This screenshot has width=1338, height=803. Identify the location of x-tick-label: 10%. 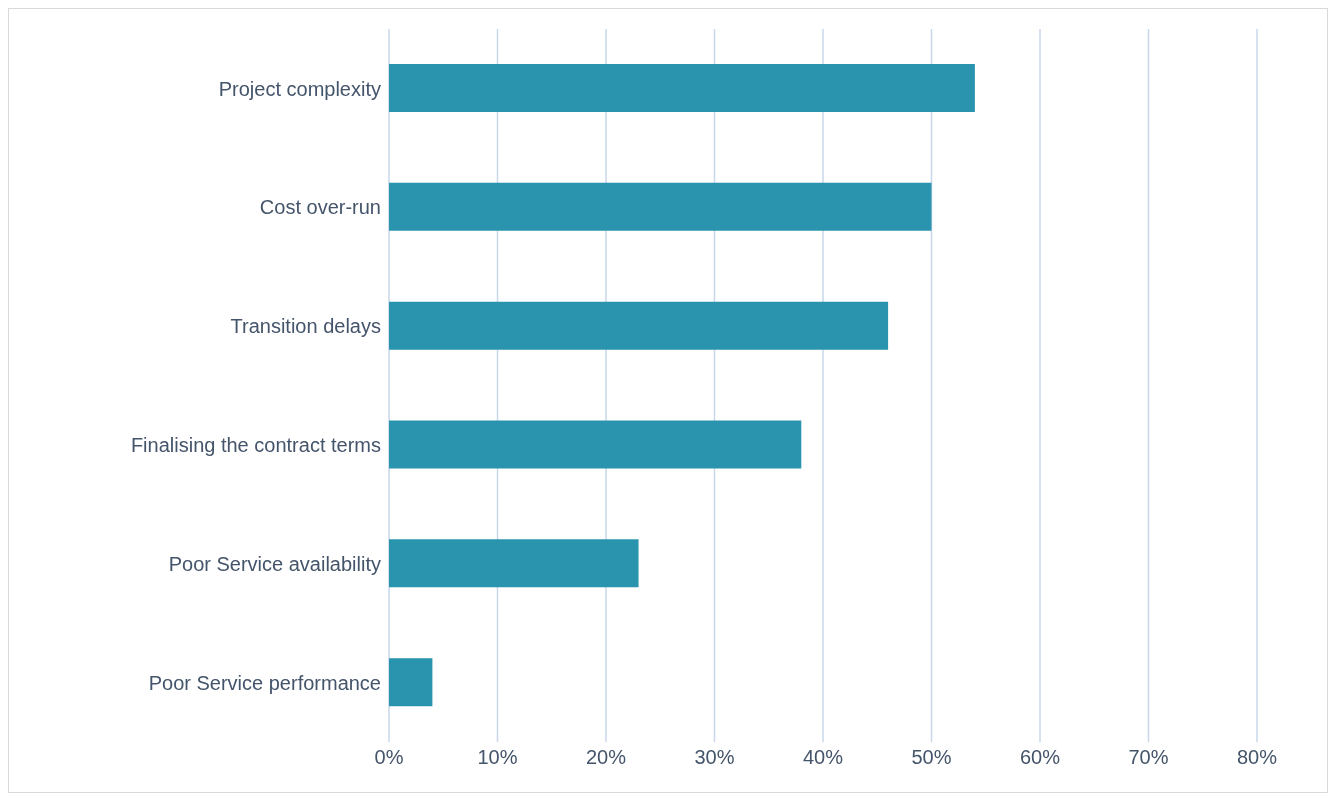
(497, 757).